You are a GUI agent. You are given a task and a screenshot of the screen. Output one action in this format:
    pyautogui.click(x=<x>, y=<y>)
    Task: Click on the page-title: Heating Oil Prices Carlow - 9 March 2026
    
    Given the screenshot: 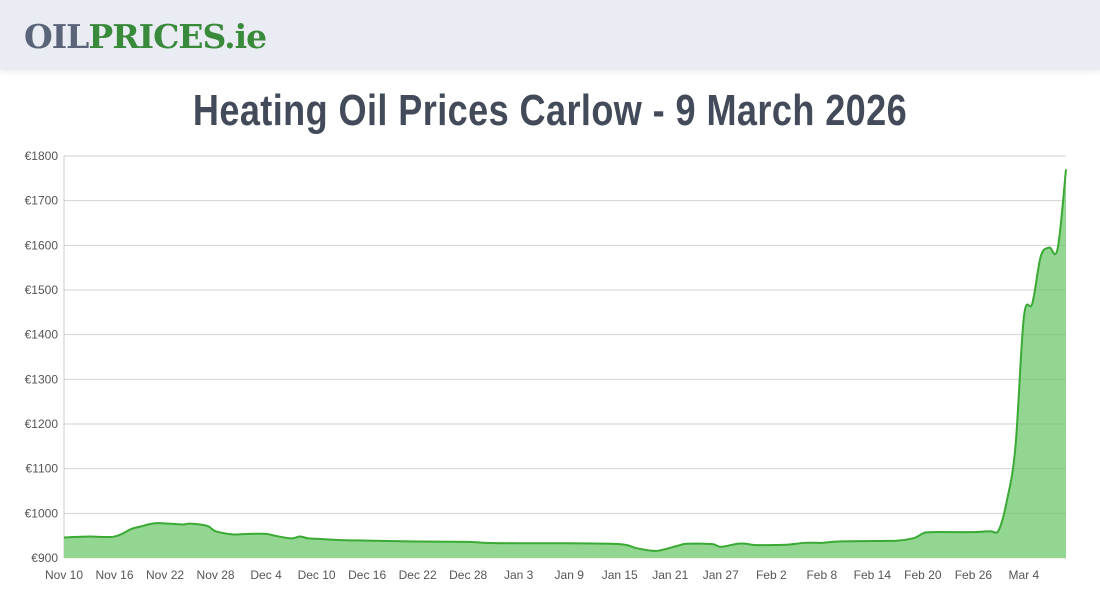 What is the action you would take?
    pyautogui.click(x=550, y=110)
    